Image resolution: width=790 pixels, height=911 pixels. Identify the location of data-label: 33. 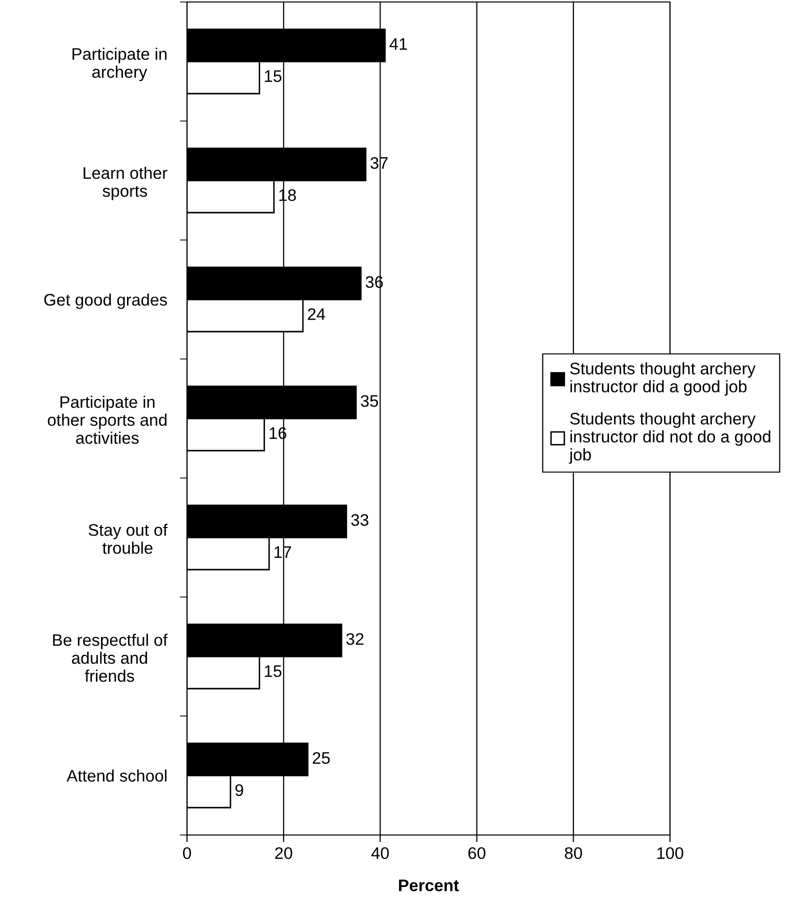
(359, 520).